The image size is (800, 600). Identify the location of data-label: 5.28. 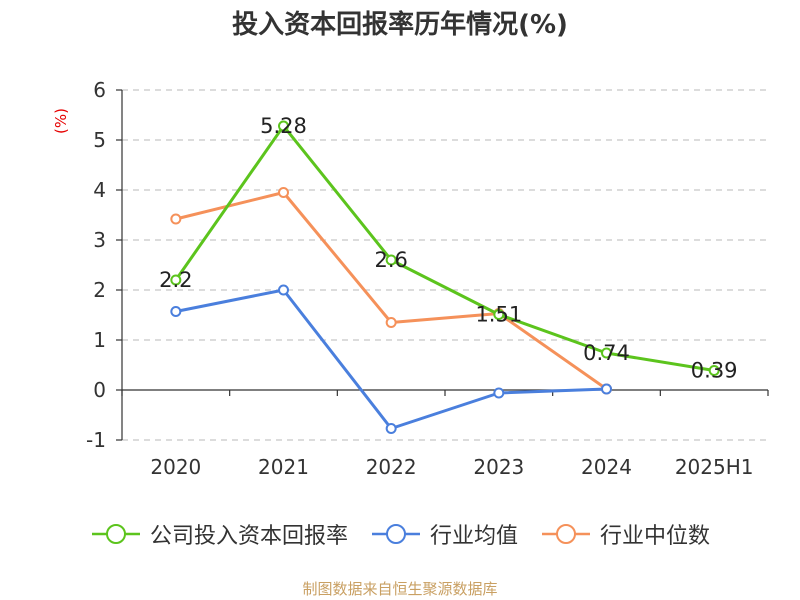
(283, 126).